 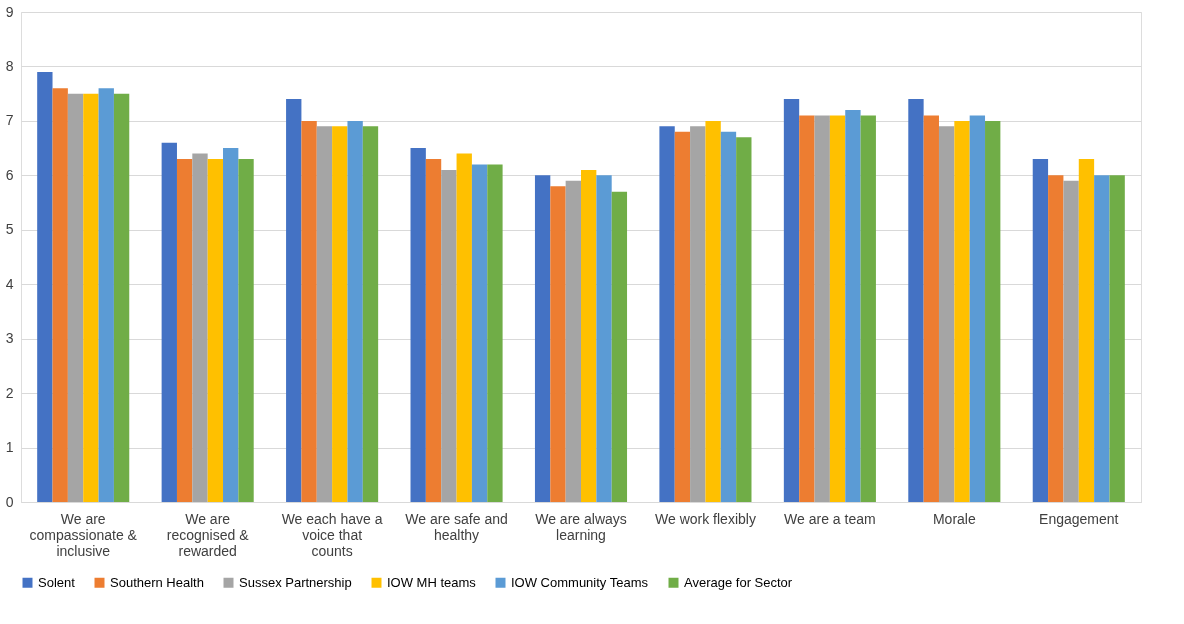 What do you see at coordinates (83, 534) in the screenshot?
I see `x-tick-label: We are compassionate & inclusive` at bounding box center [83, 534].